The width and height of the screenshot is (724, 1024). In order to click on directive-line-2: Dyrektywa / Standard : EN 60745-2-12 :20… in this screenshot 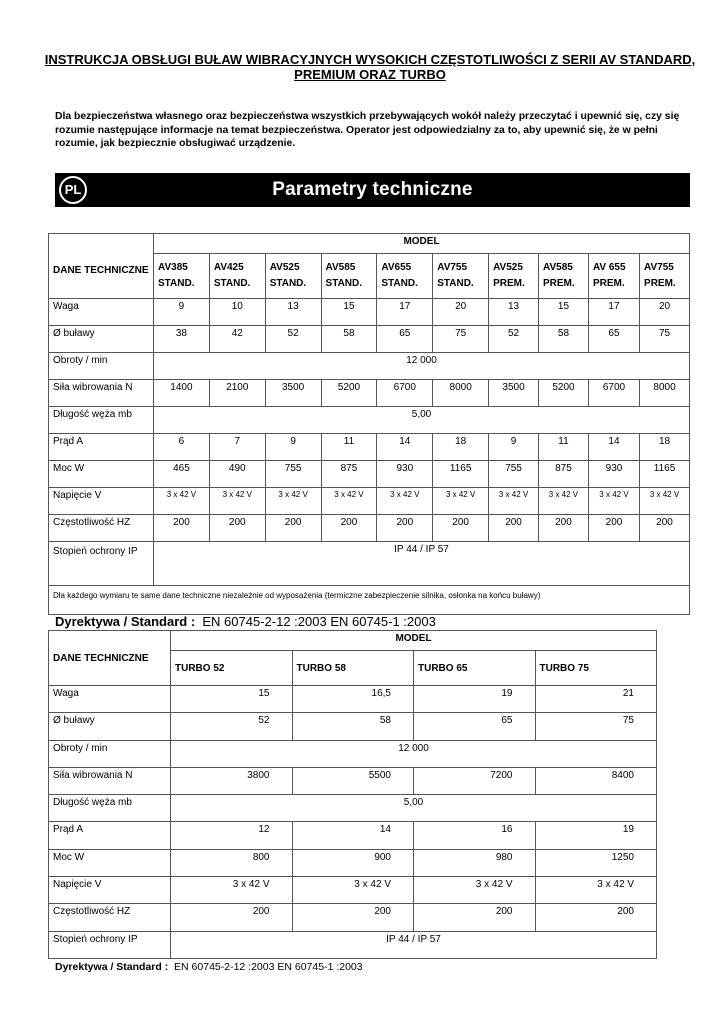, I will do `click(209, 967)`.